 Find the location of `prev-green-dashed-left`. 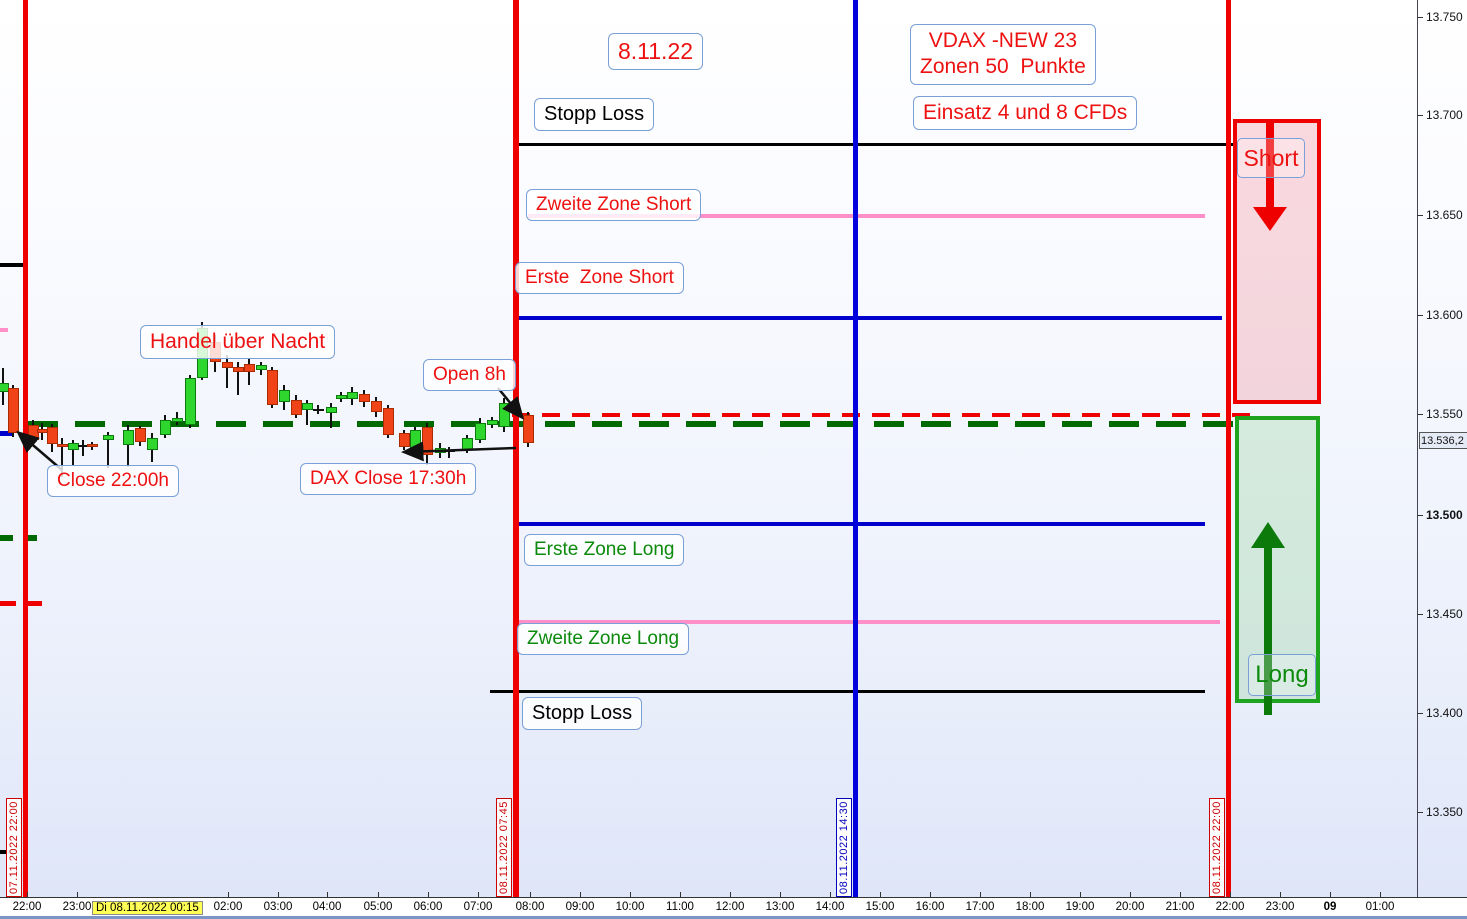

prev-green-dashed-left is located at coordinates (20, 538).